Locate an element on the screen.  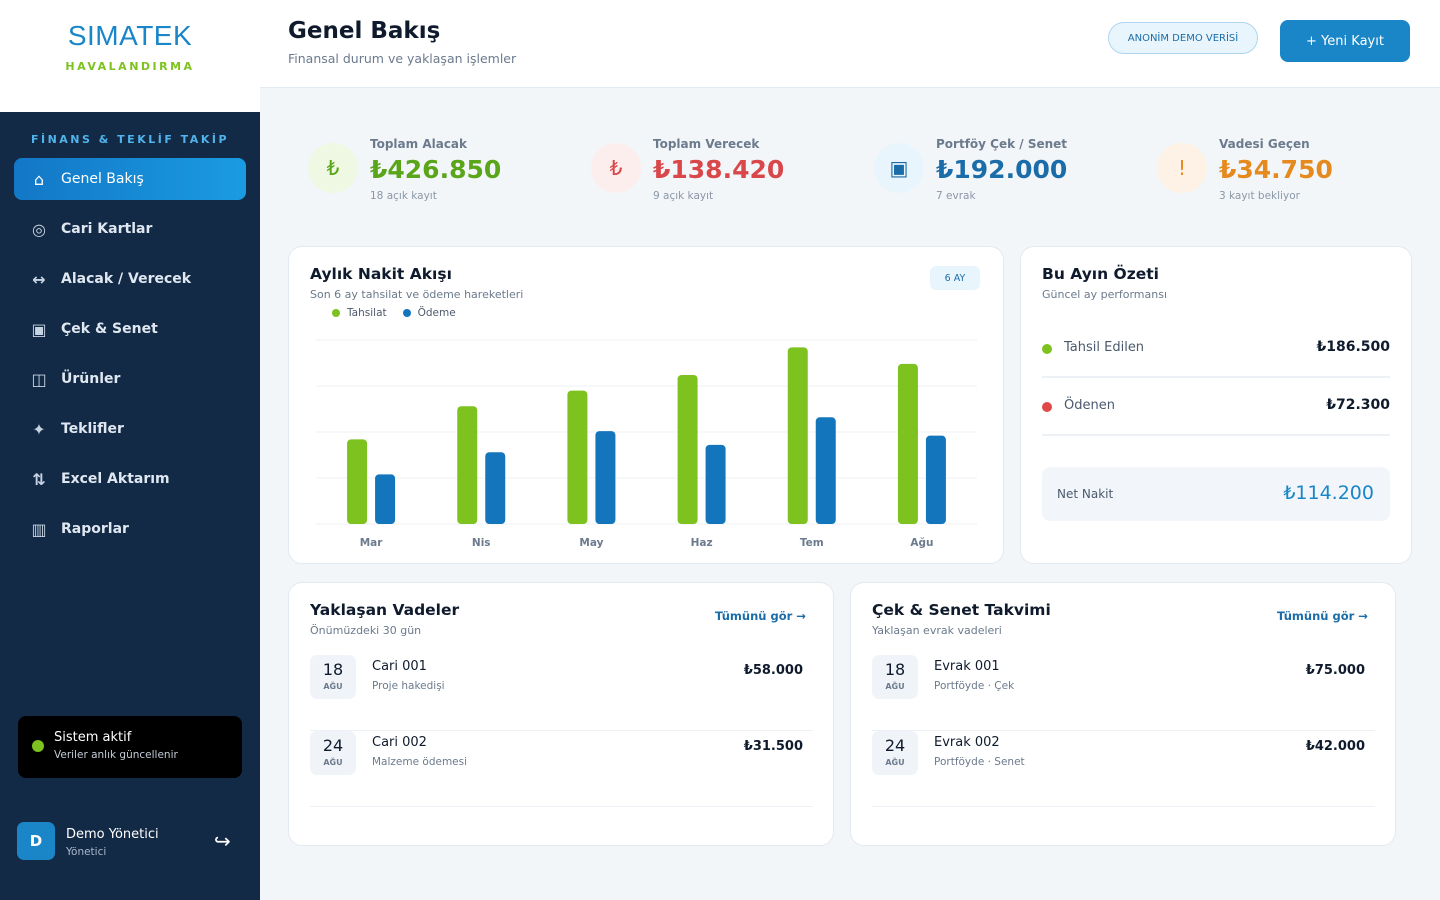
user-name: Demo Yönetici is located at coordinates (112, 834).